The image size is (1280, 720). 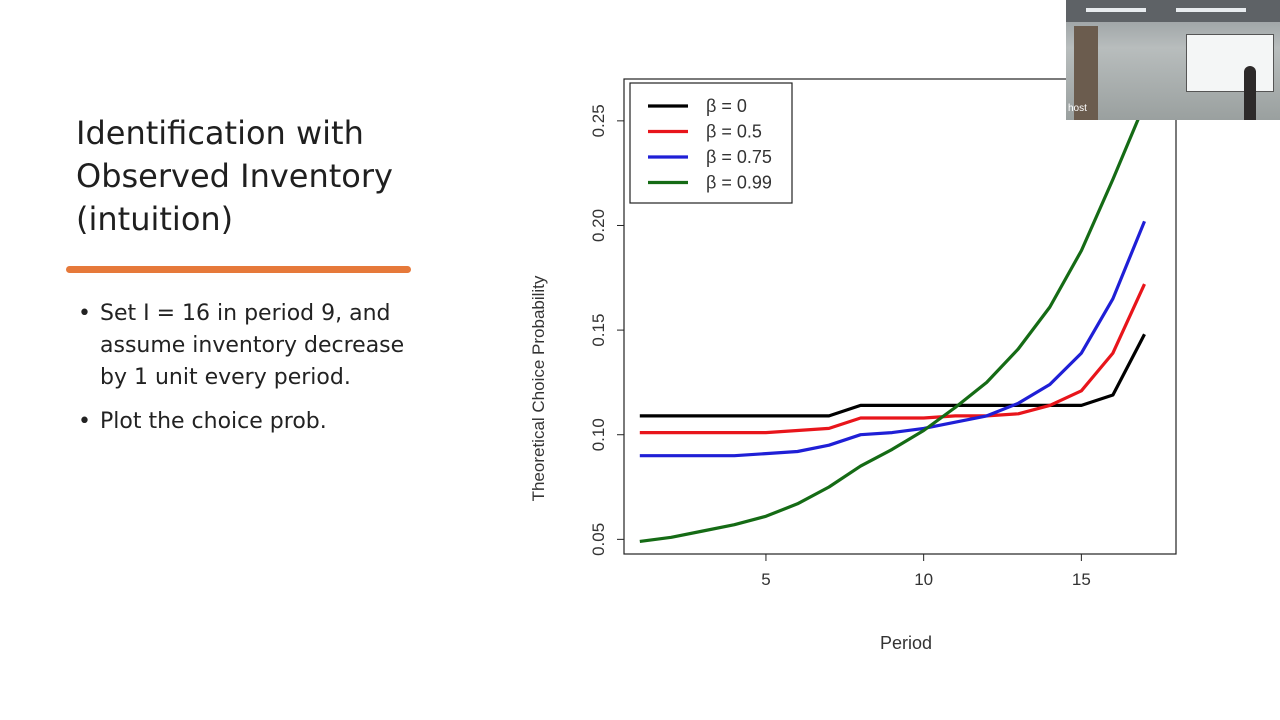 I want to click on x-tick-label: 10, so click(x=923, y=579).